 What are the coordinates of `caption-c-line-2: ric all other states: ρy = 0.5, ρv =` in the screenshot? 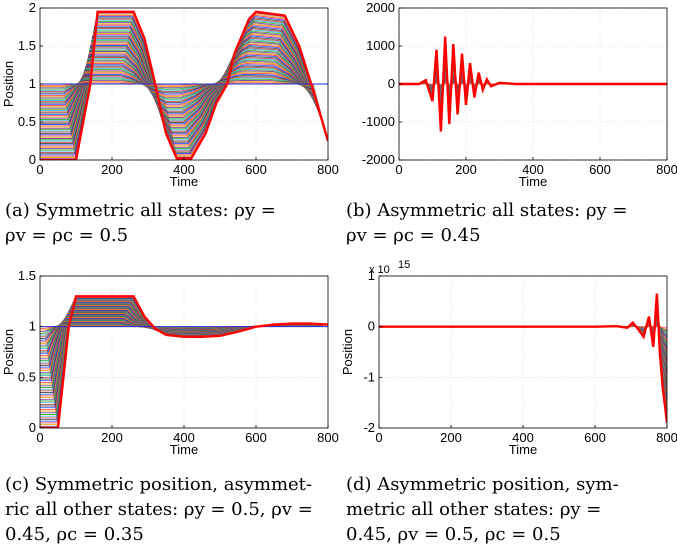 It's located at (159, 509).